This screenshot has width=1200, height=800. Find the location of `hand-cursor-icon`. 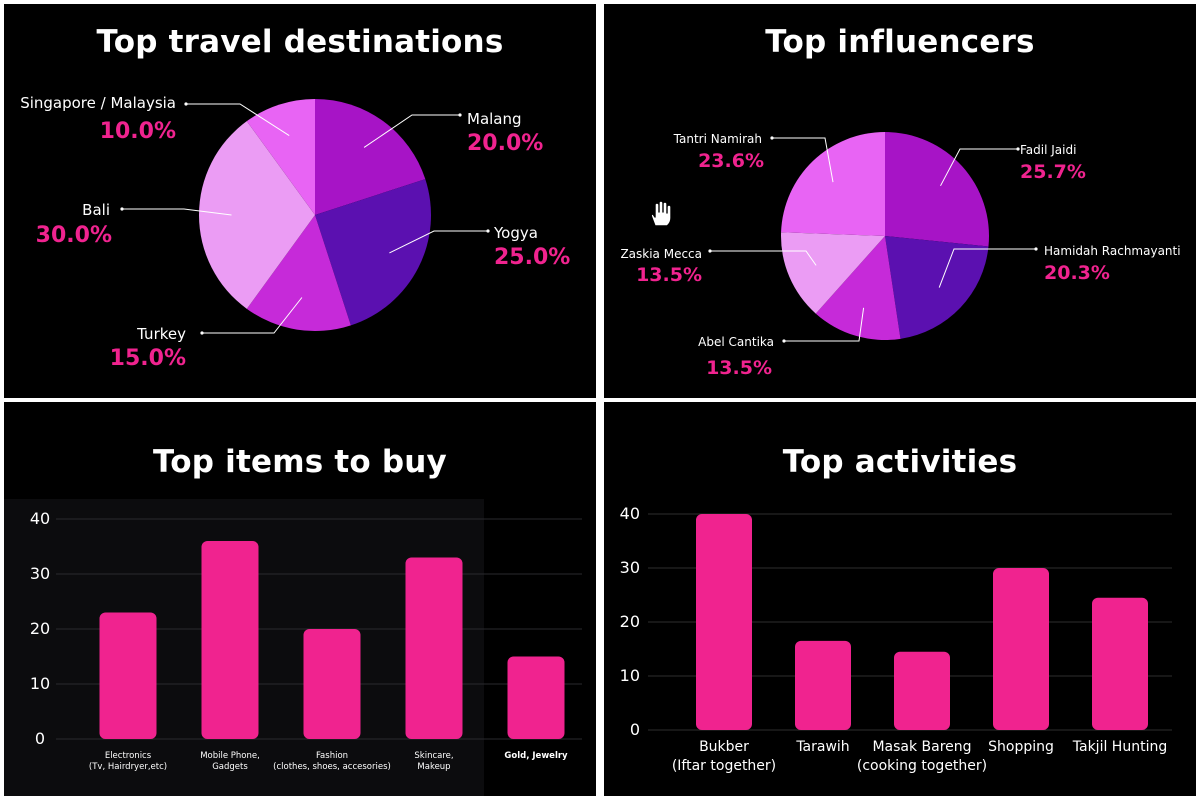

hand-cursor-icon is located at coordinates (661, 213).